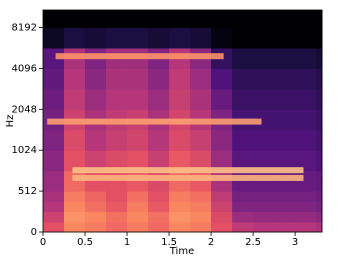  I want to click on y-axis-label: Hz, so click(10, 121).